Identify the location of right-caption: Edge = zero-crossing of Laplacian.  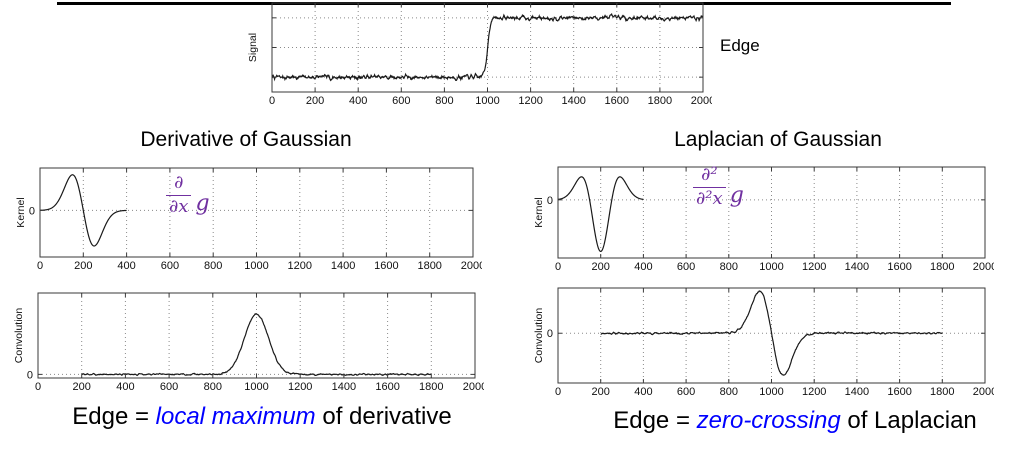
(794, 421).